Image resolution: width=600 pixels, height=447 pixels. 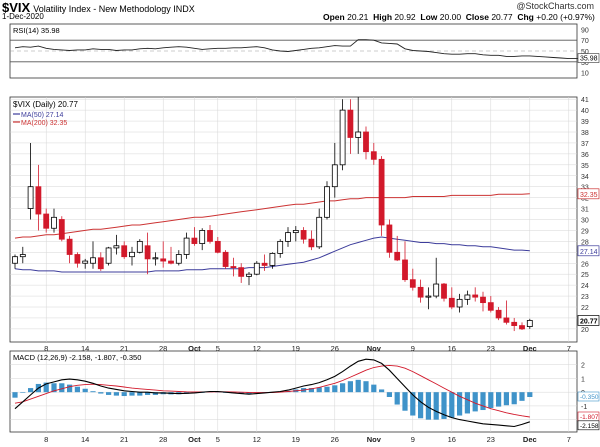 What do you see at coordinates (77, 357) in the screenshot?
I see `macd-legend: MACD (12,26,9) -2.158, -1.807, -0.350` at bounding box center [77, 357].